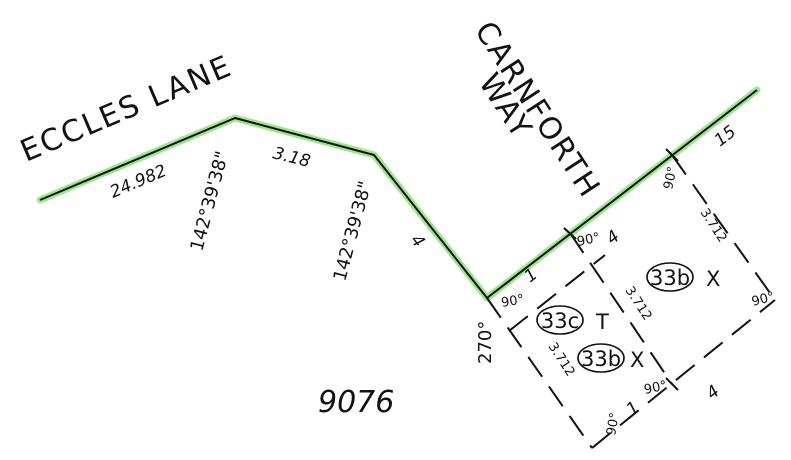 The image size is (791, 460). Describe the element at coordinates (637, 360) in the screenshot. I see `unit-33b-lower-mark: X` at that location.